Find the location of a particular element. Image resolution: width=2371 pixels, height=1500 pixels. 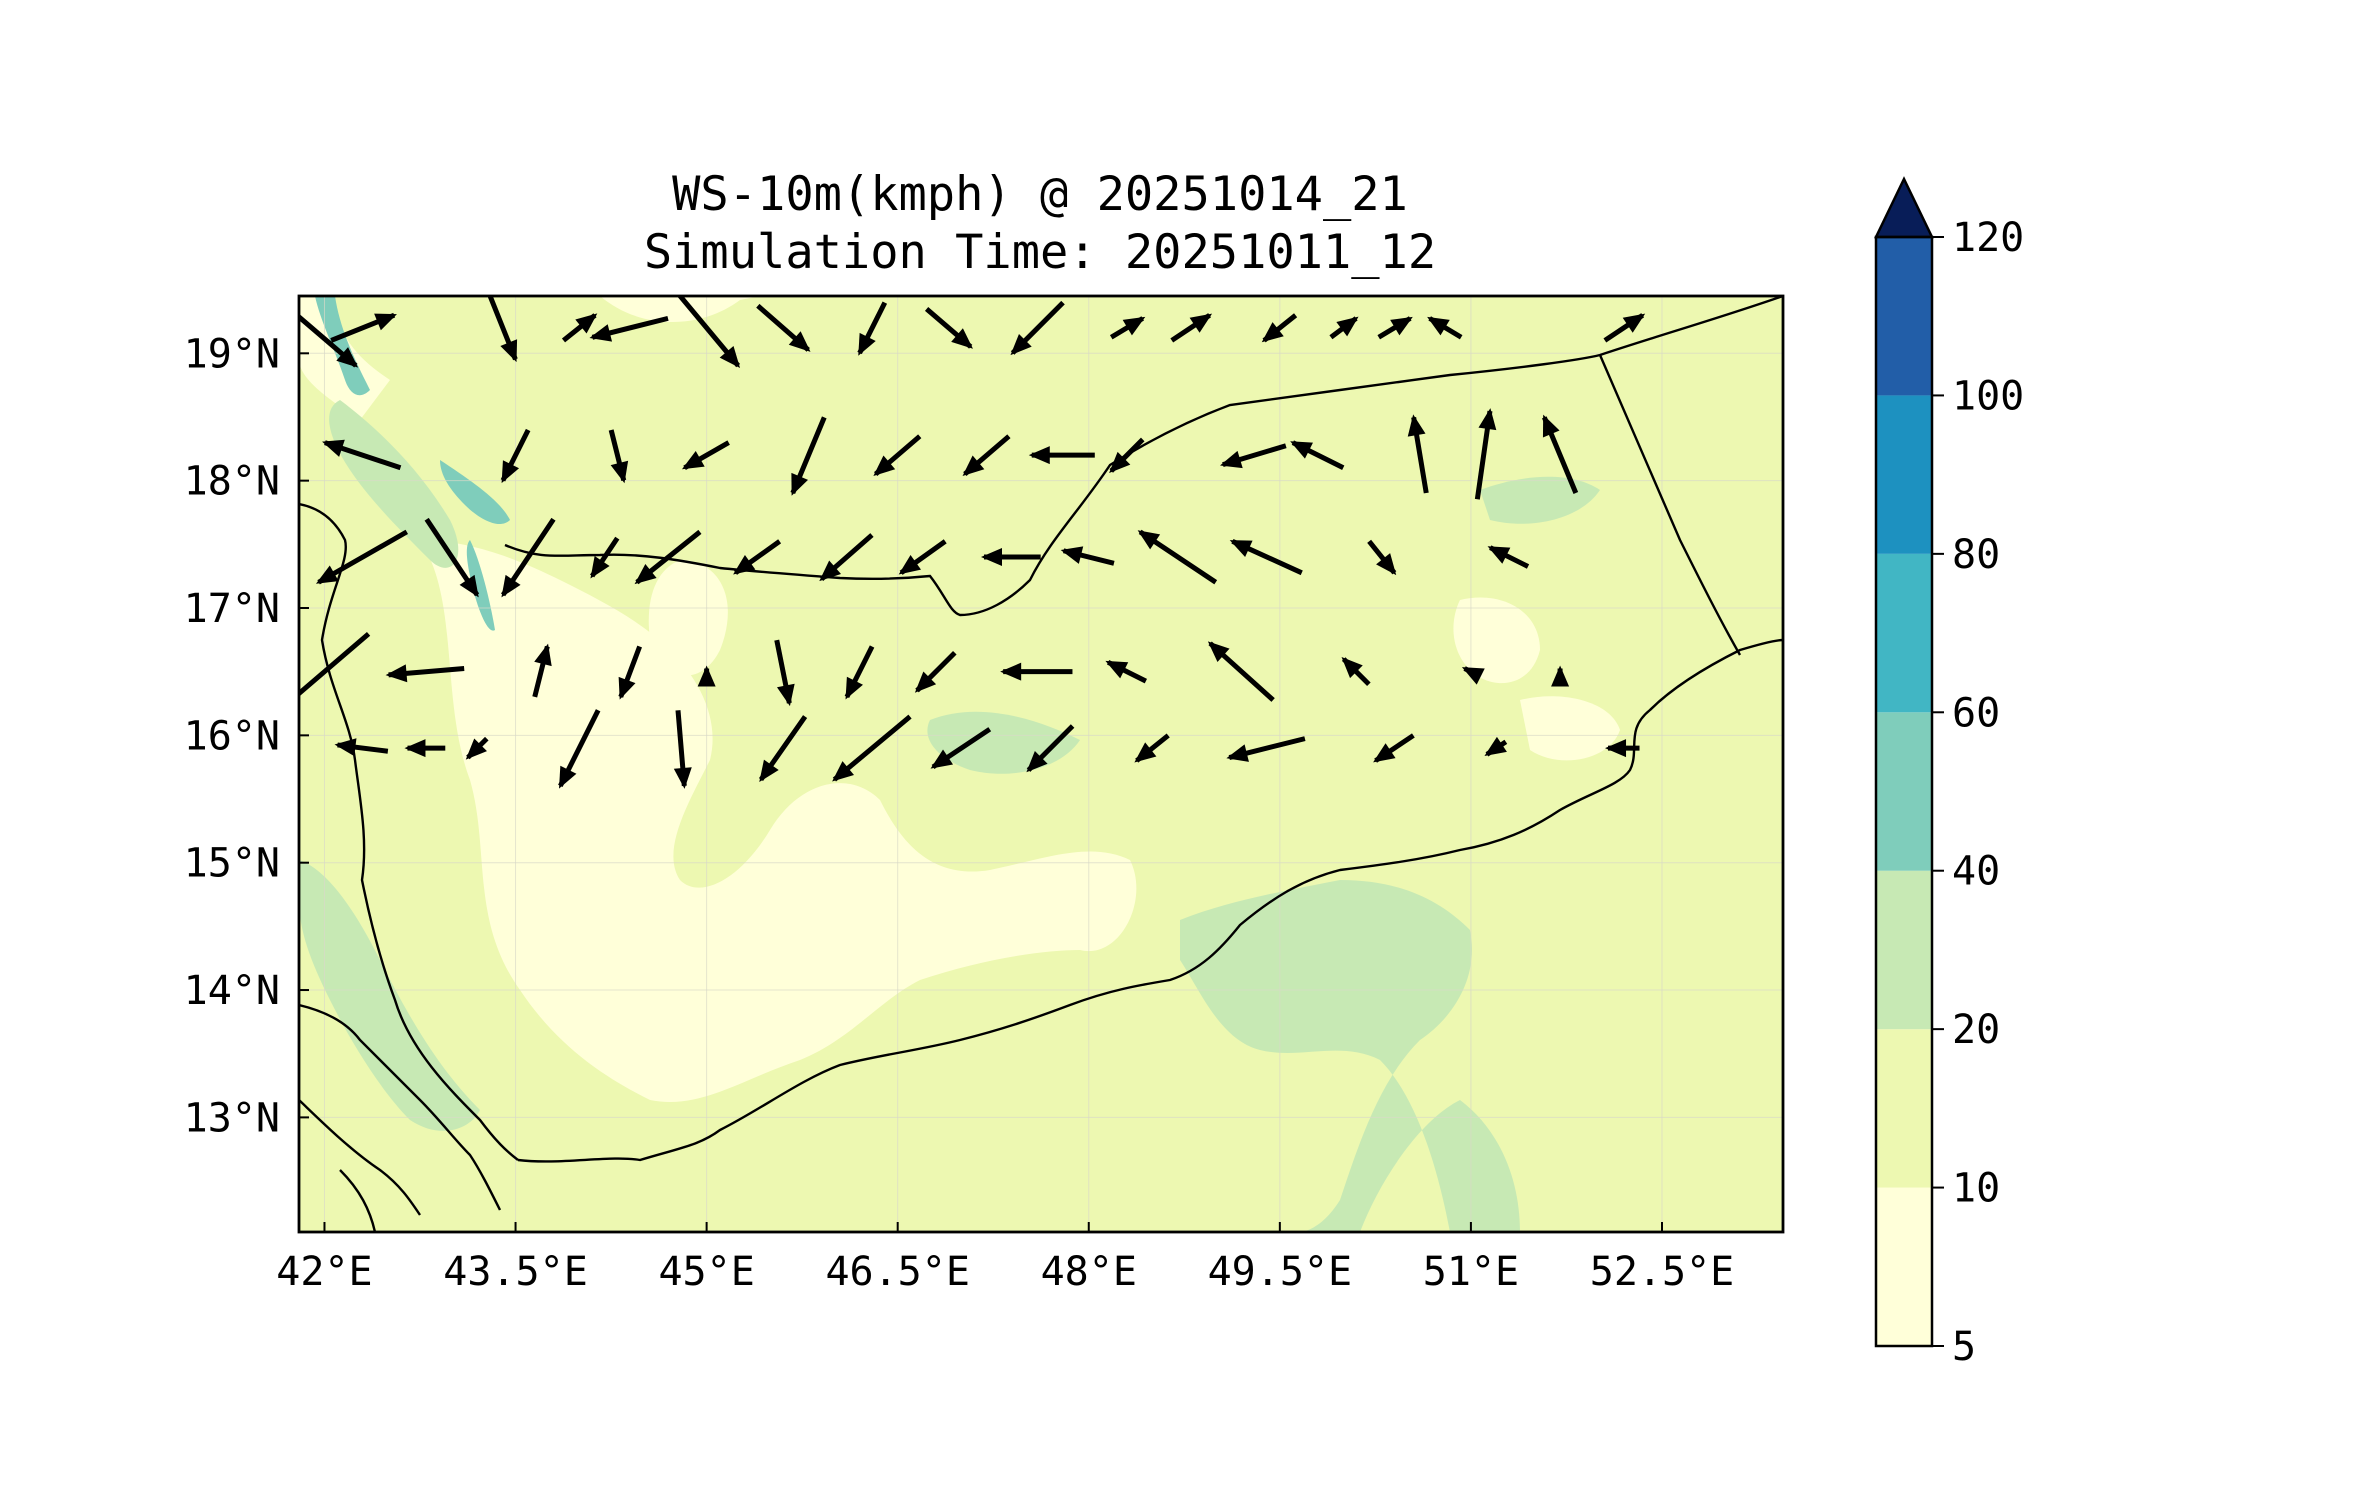

y-tick-label: 15°N is located at coordinates (232, 864).